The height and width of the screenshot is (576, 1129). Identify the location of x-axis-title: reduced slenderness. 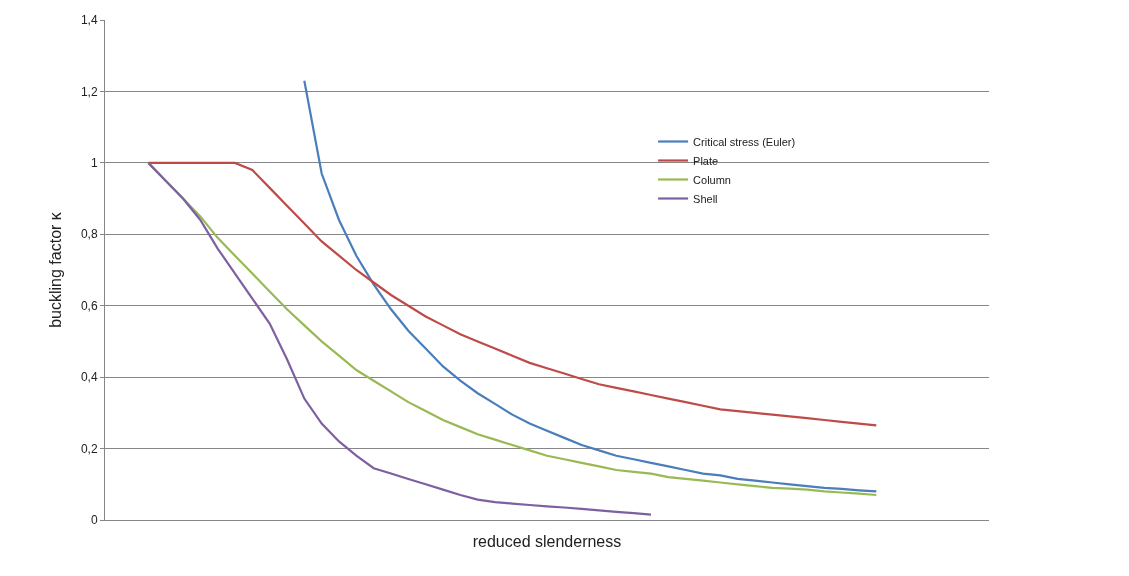
(547, 541).